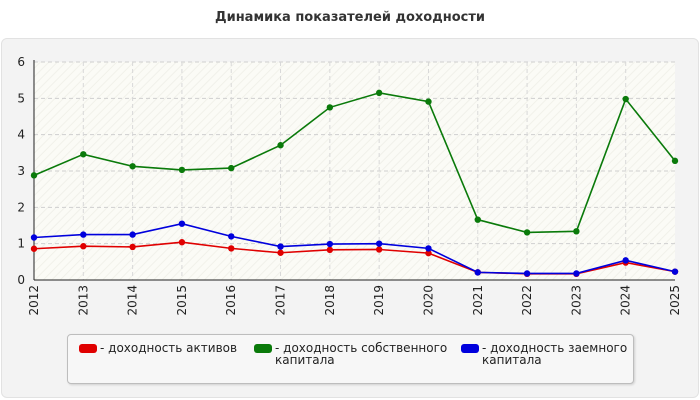 The width and height of the screenshot is (700, 400). What do you see at coordinates (182, 300) in the screenshot?
I see `x-tick-label: 2015` at bounding box center [182, 300].